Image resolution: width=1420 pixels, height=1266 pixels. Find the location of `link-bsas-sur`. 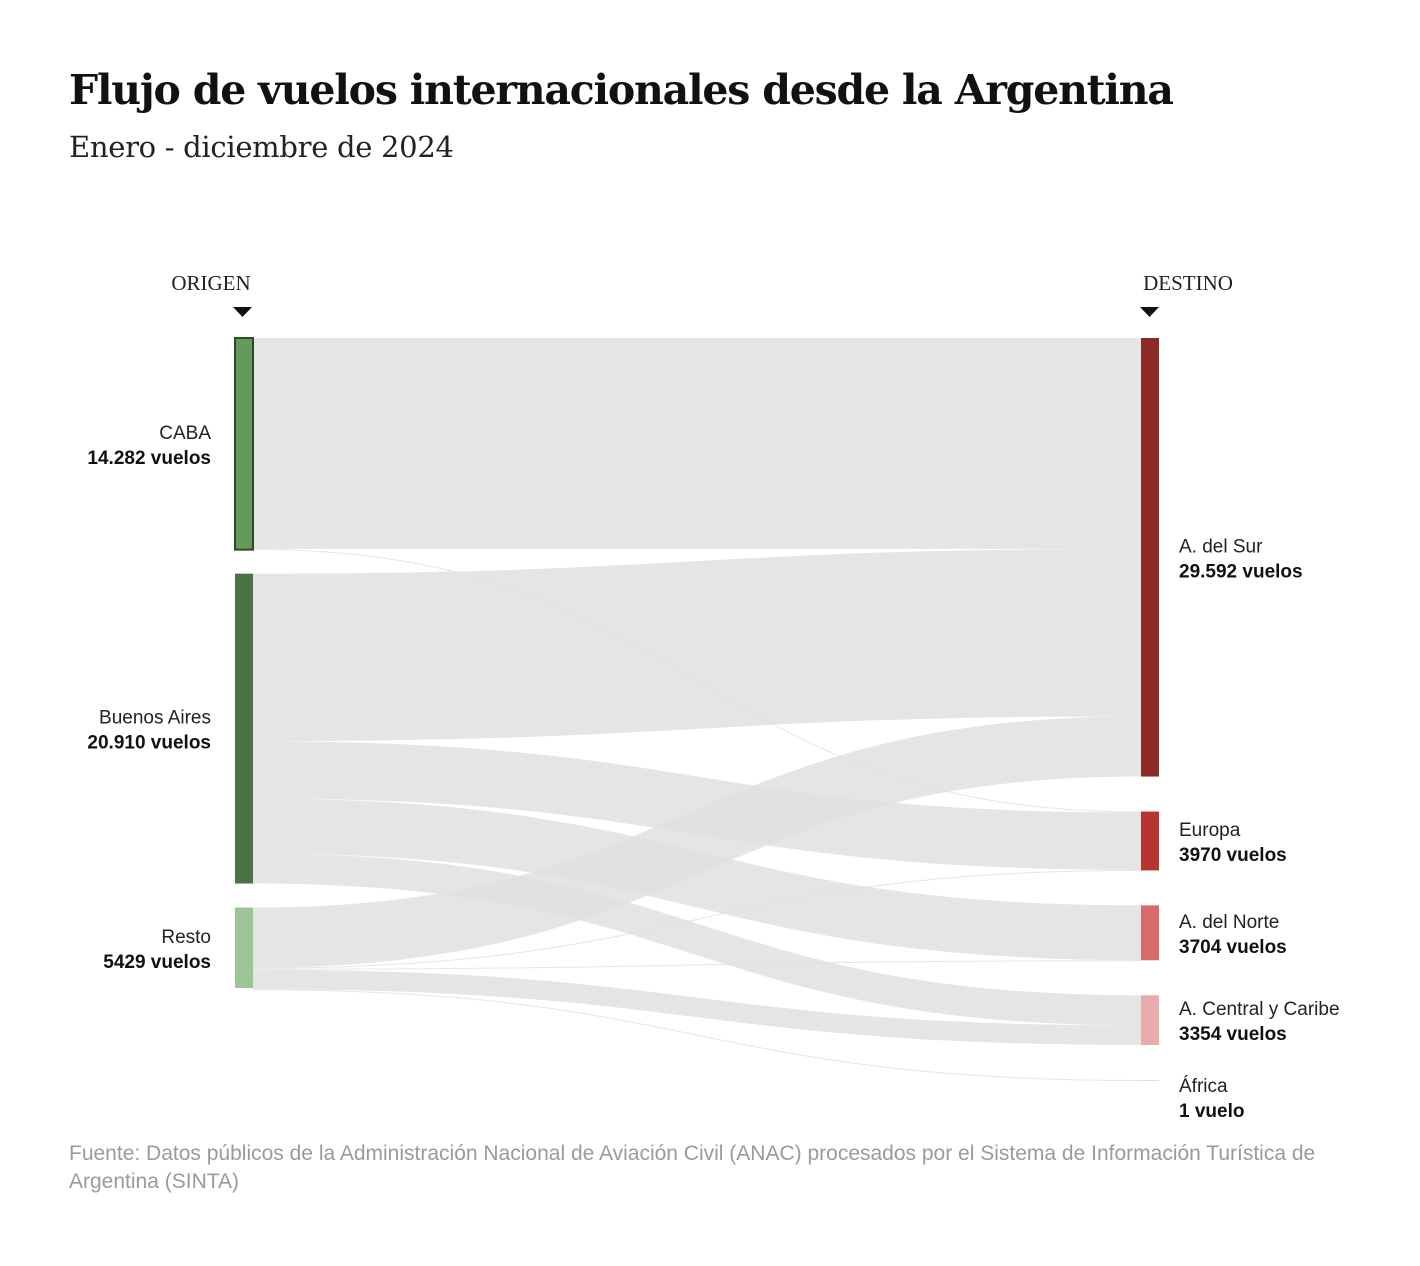

link-bsas-sur is located at coordinates (697, 645).